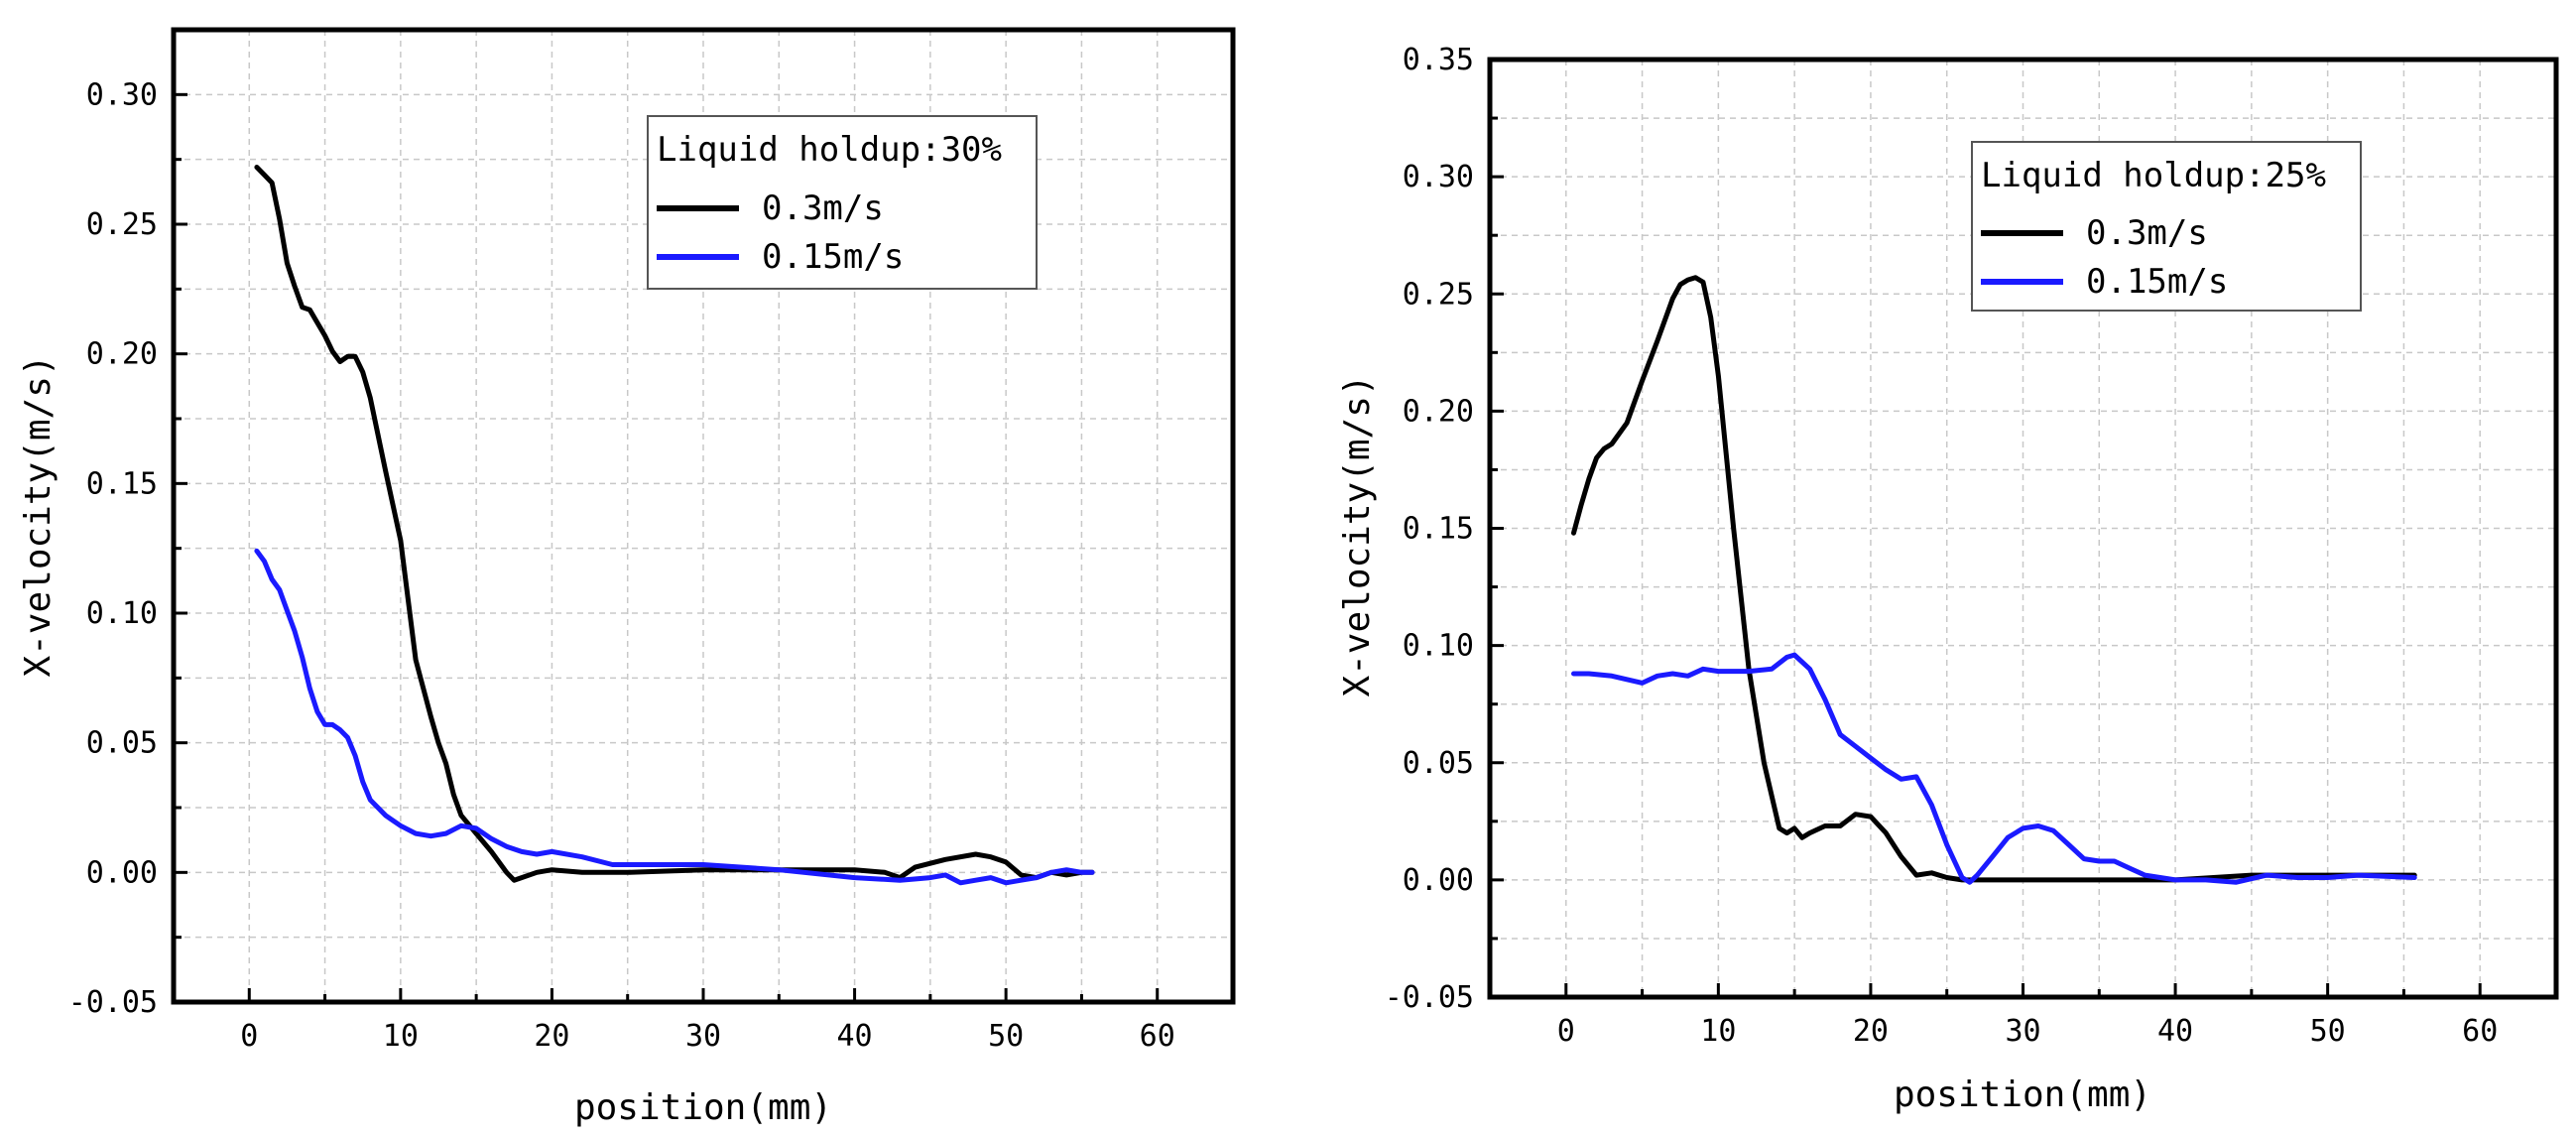  What do you see at coordinates (829, 150) in the screenshot?
I see `left-legend-title: Liquid holdup:30%` at bounding box center [829, 150].